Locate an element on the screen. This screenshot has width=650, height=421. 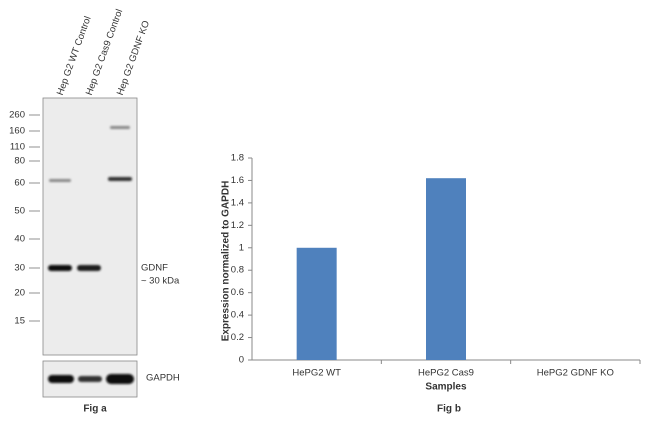
marker-label: 50 is located at coordinates (19, 211).